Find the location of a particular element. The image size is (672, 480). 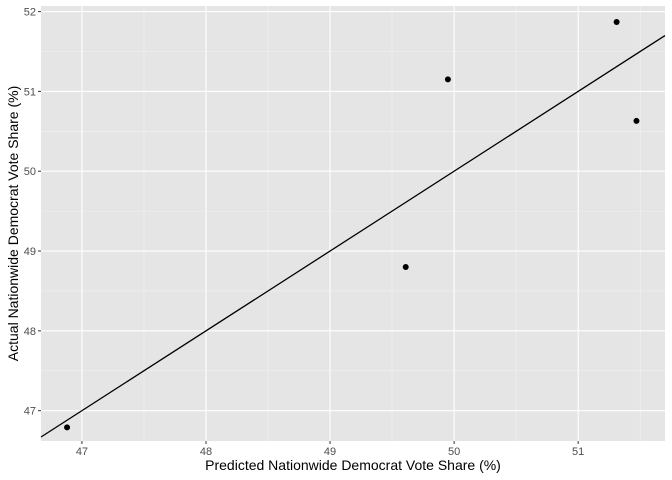

y-axis-ticks: 47 48 49 50 51 52 is located at coordinates (32, 212).